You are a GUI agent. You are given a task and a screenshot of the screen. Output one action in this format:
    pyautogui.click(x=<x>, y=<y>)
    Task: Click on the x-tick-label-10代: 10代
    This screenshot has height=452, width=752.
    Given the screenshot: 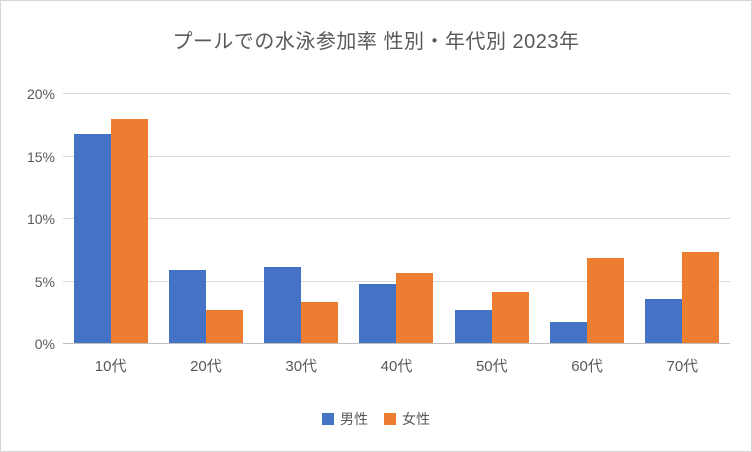 What is the action you would take?
    pyautogui.click(x=110, y=366)
    